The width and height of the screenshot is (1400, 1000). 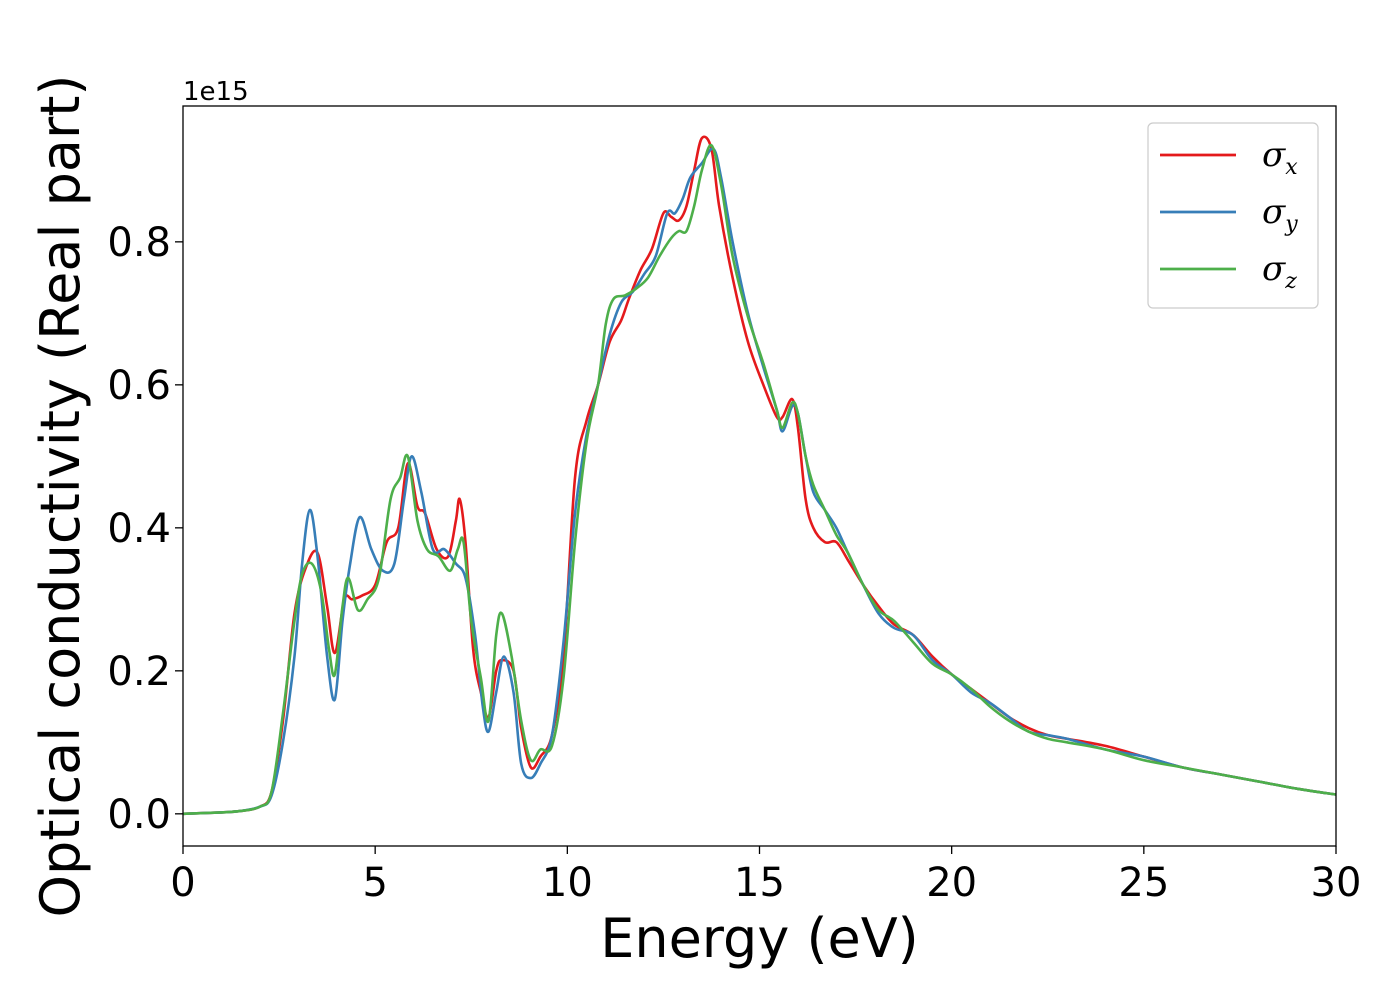 What do you see at coordinates (567, 883) in the screenshot?
I see `x-tick-label: 10` at bounding box center [567, 883].